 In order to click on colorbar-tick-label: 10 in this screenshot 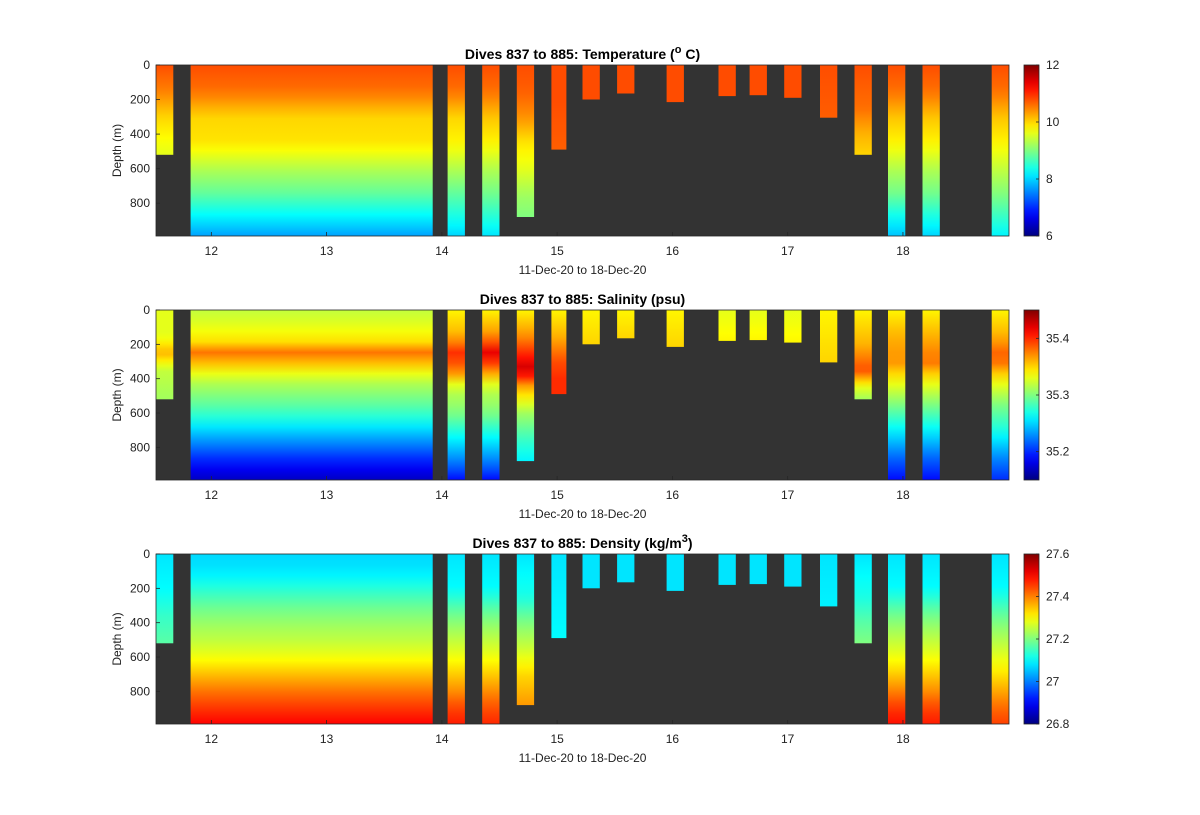, I will do `click(1053, 122)`.